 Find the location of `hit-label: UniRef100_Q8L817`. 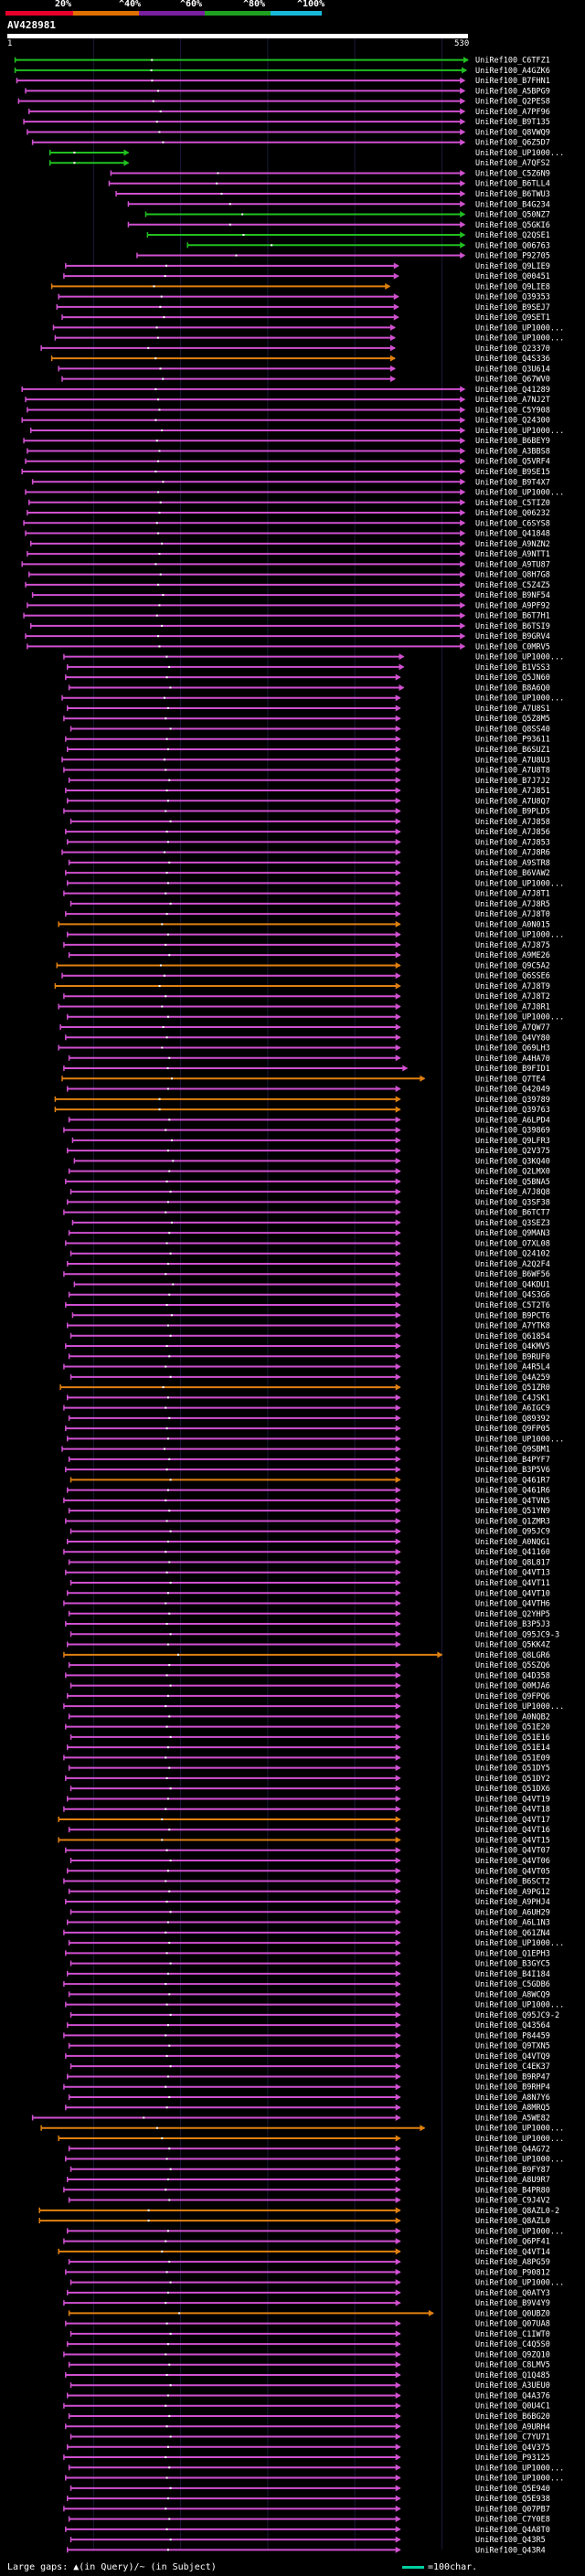

hit-label: UniRef100_Q8L817 is located at coordinates (512, 1562).